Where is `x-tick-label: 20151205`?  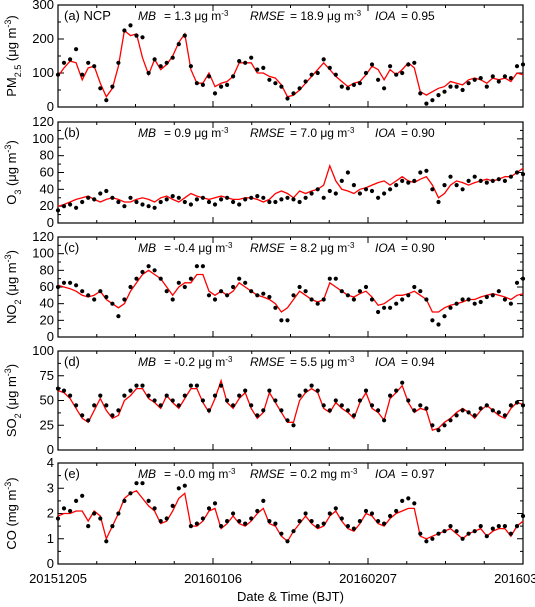
x-tick-label: 20151205 is located at coordinates (58, 578).